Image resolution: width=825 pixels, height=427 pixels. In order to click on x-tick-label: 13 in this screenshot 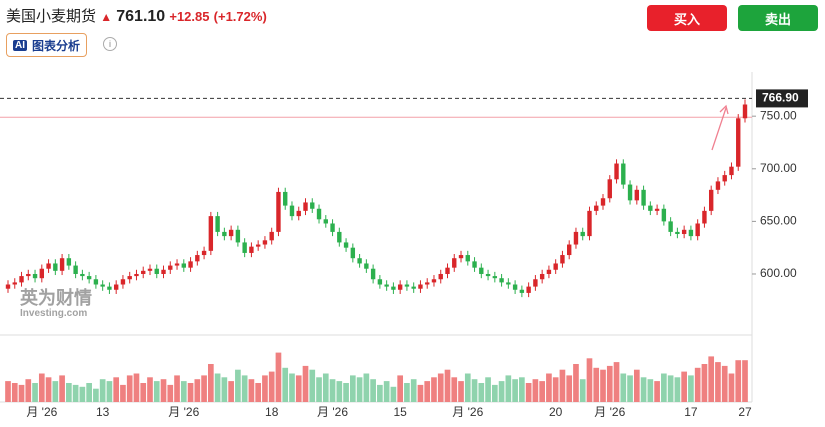, I will do `click(103, 412)`.